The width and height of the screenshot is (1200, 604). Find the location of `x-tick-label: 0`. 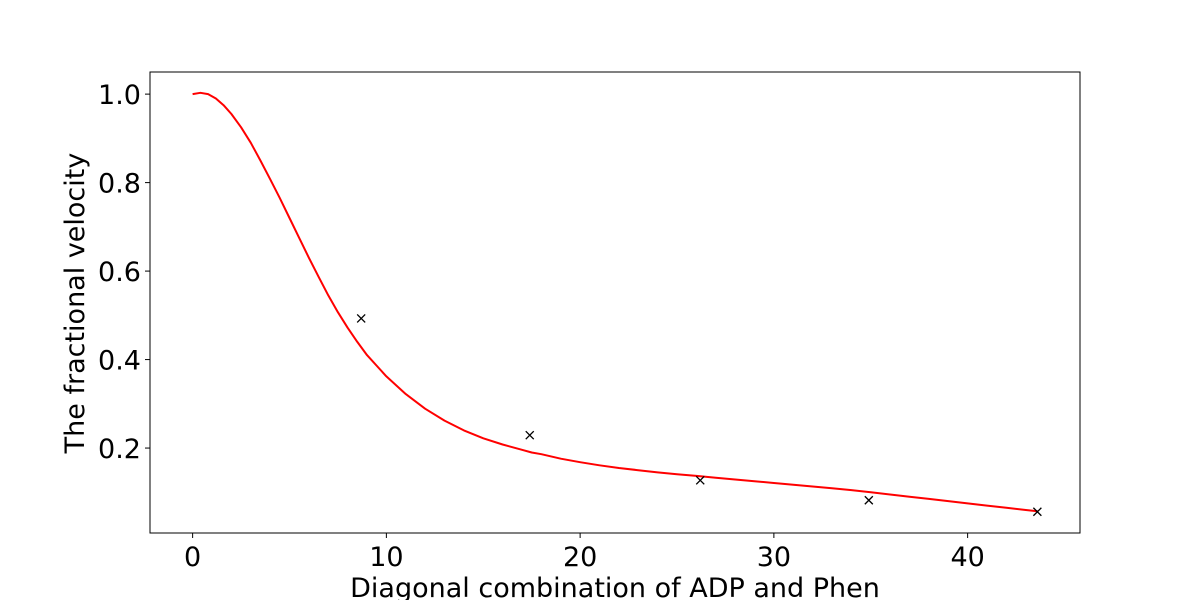

x-tick-label: 0 is located at coordinates (192, 557).